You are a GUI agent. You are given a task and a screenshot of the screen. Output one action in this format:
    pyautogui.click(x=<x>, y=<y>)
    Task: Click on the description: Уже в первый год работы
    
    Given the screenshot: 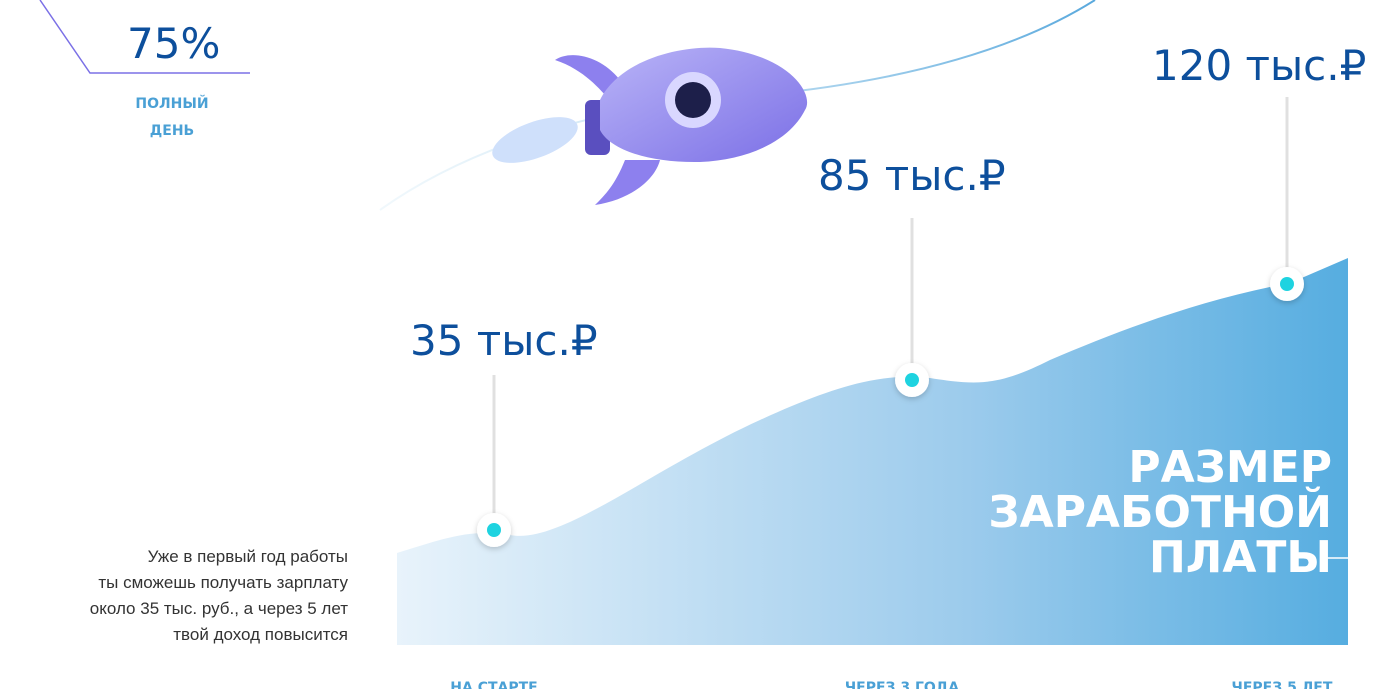 What is the action you would take?
    pyautogui.click(x=248, y=556)
    